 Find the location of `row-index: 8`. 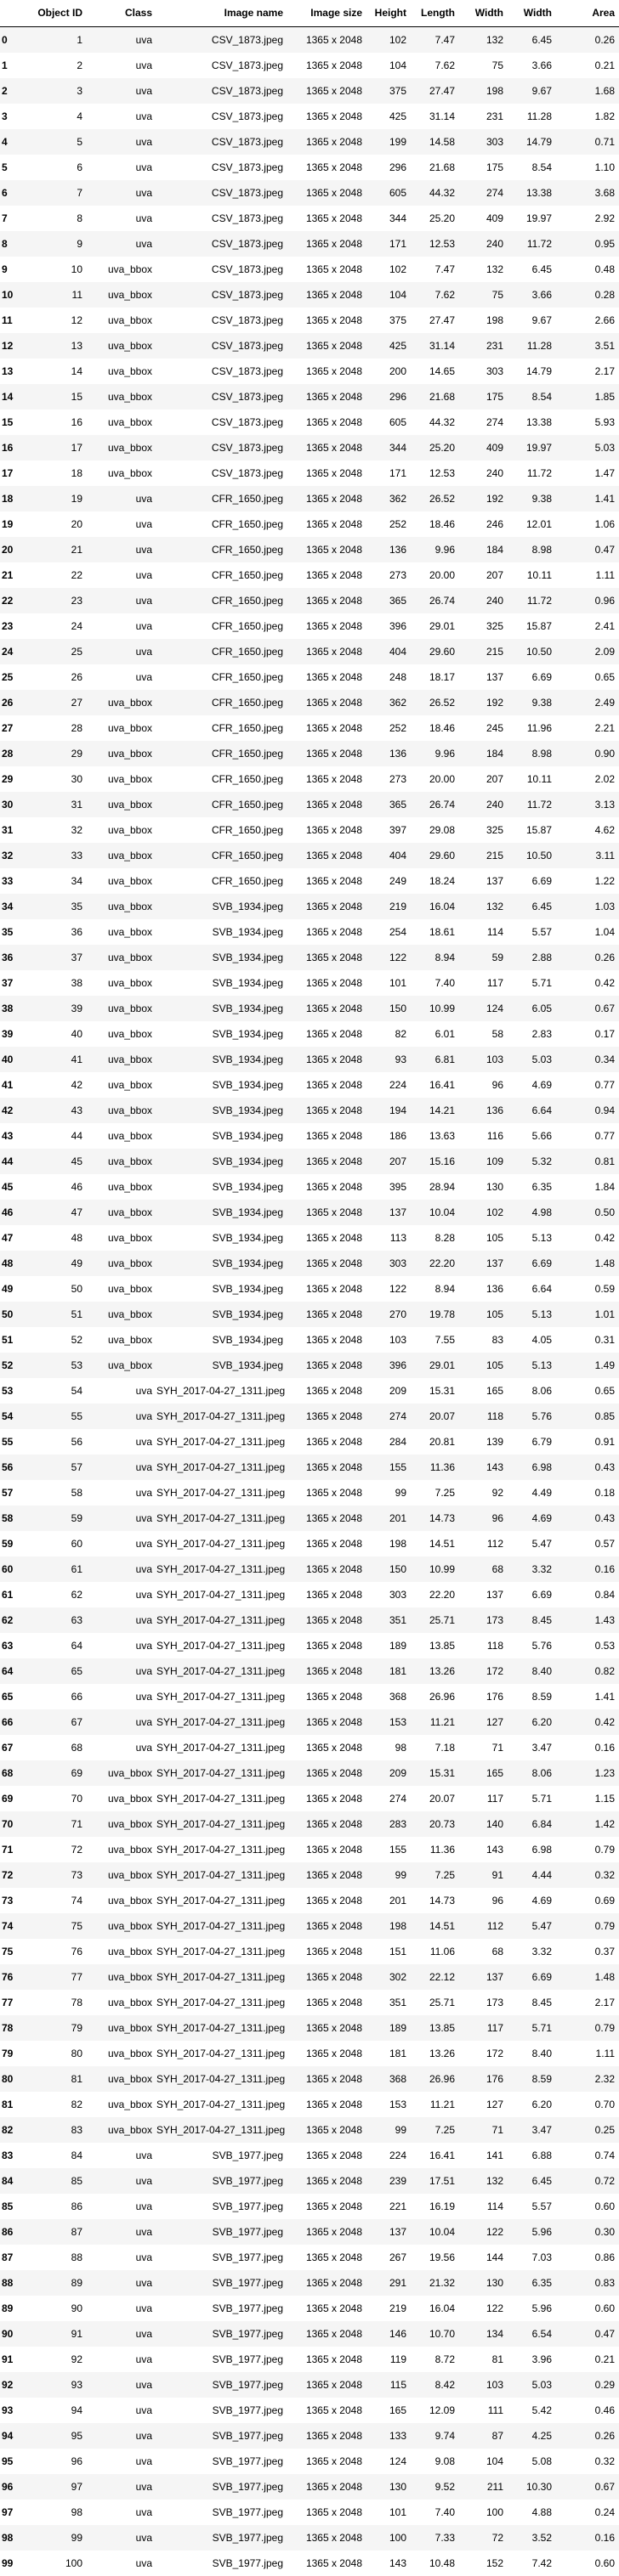

row-index: 8 is located at coordinates (5, 243).